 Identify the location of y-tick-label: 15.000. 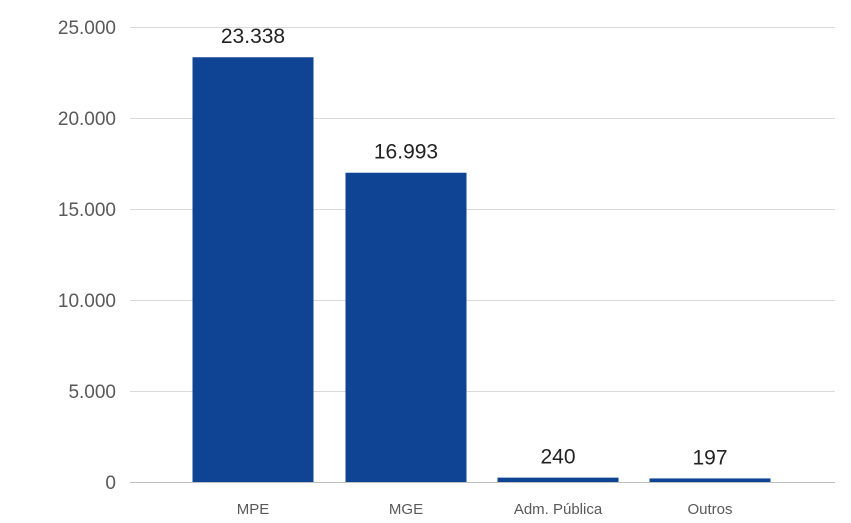
(87, 210).